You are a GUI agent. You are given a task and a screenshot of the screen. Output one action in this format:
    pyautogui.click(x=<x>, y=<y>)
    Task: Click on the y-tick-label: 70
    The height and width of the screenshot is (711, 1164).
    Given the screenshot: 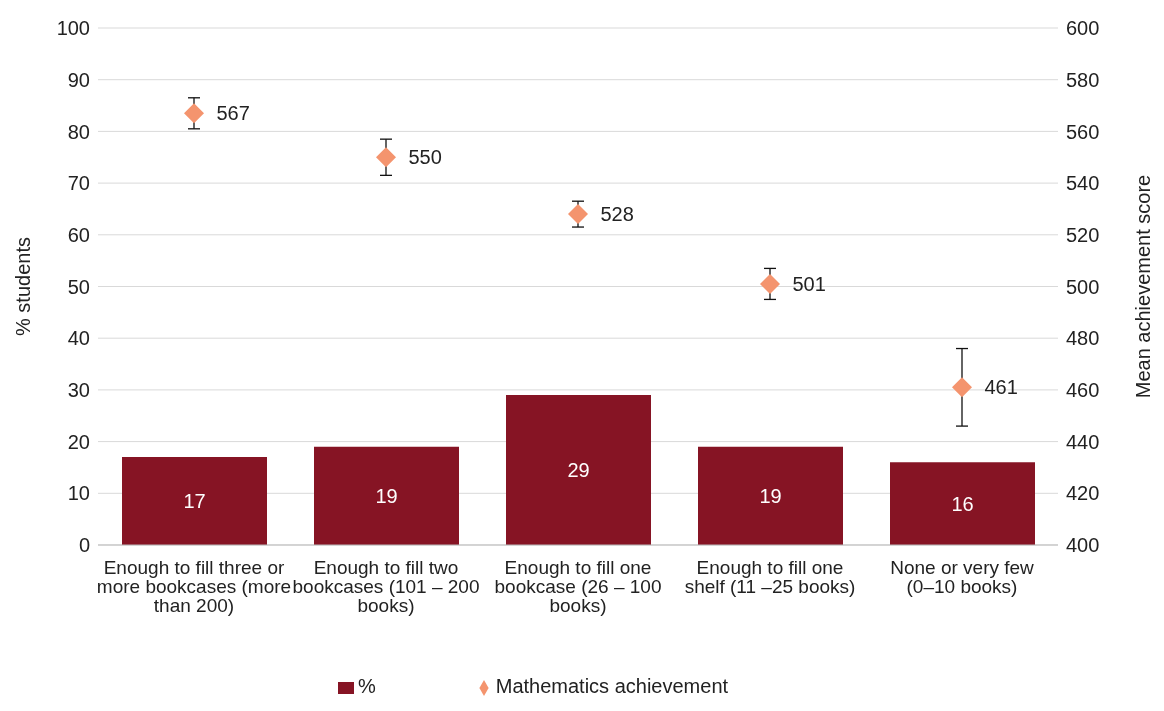 What is the action you would take?
    pyautogui.click(x=78, y=183)
    